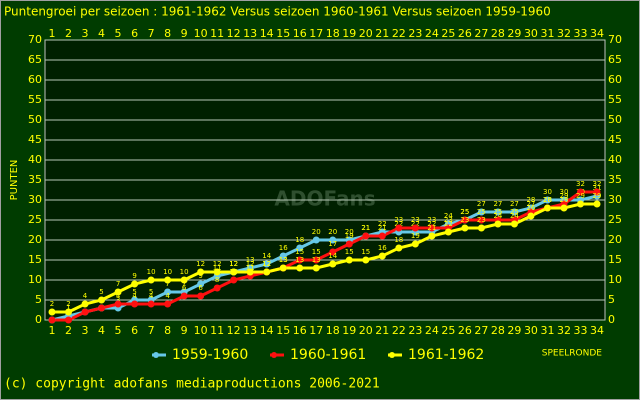 Image resolution: width=640 pixels, height=400 pixels. Describe the element at coordinates (365, 228) in the screenshot. I see `value-label: 21` at that location.